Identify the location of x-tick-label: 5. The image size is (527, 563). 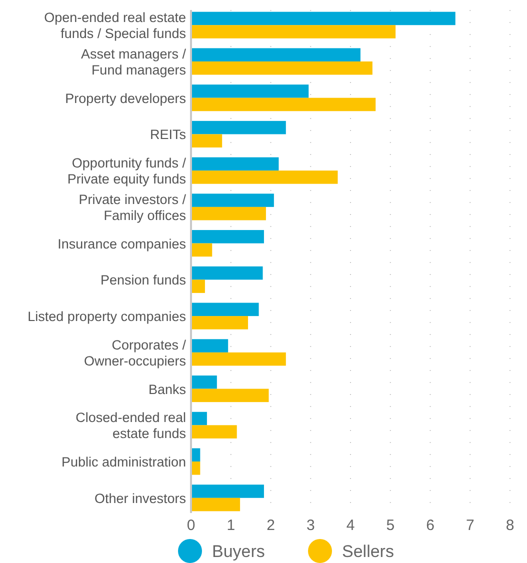
(390, 525).